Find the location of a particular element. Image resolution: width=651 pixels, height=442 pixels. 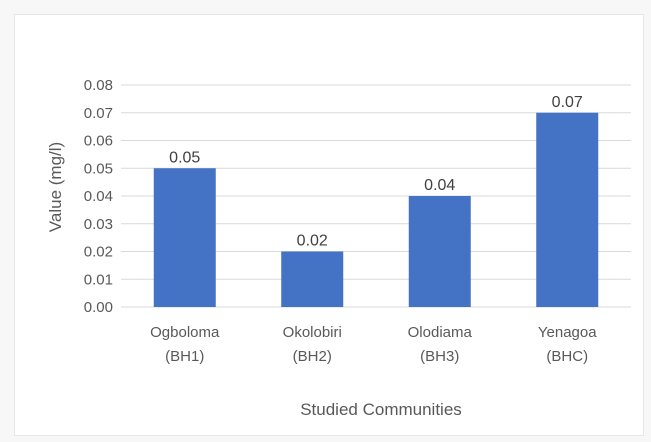

y-tick-label: 0.08 is located at coordinates (98, 85).